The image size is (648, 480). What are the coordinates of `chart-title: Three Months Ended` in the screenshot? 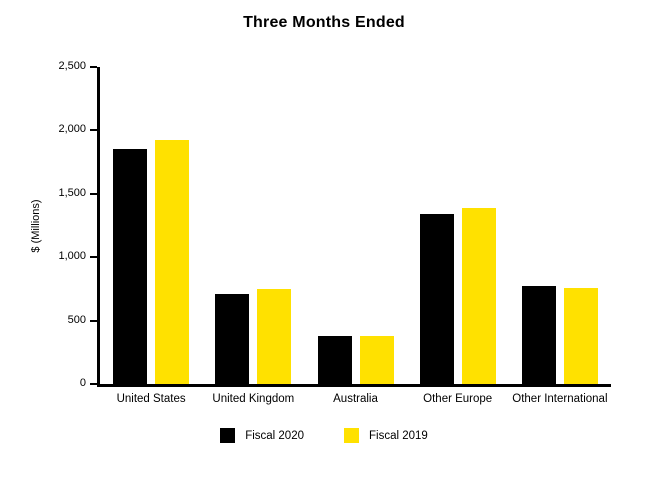 It's located at (324, 22).